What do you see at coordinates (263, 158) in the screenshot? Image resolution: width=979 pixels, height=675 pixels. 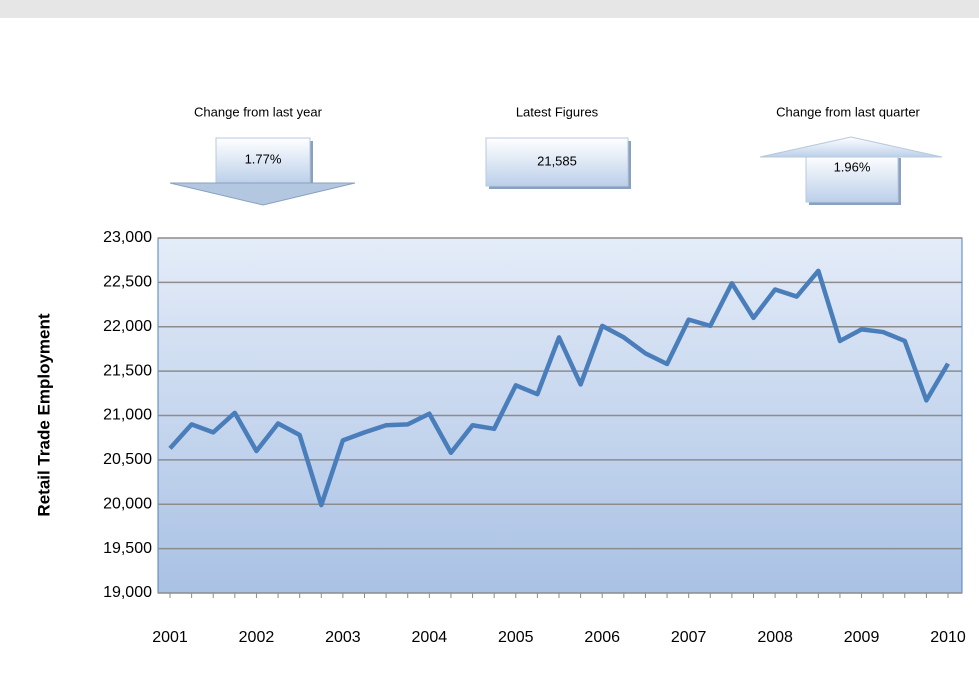 I see `indicator-value: 1.77%` at bounding box center [263, 158].